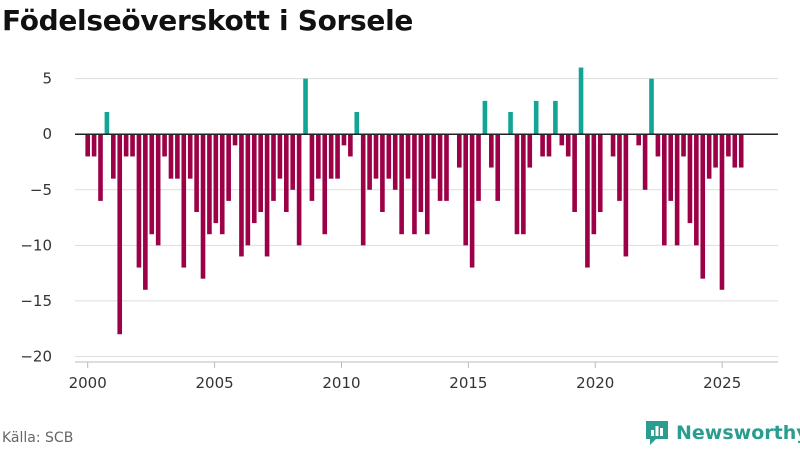 The width and height of the screenshot is (800, 450). Describe the element at coordinates (208, 20) in the screenshot. I see `chart-title: Födelseöverskott i Sorsele` at that location.